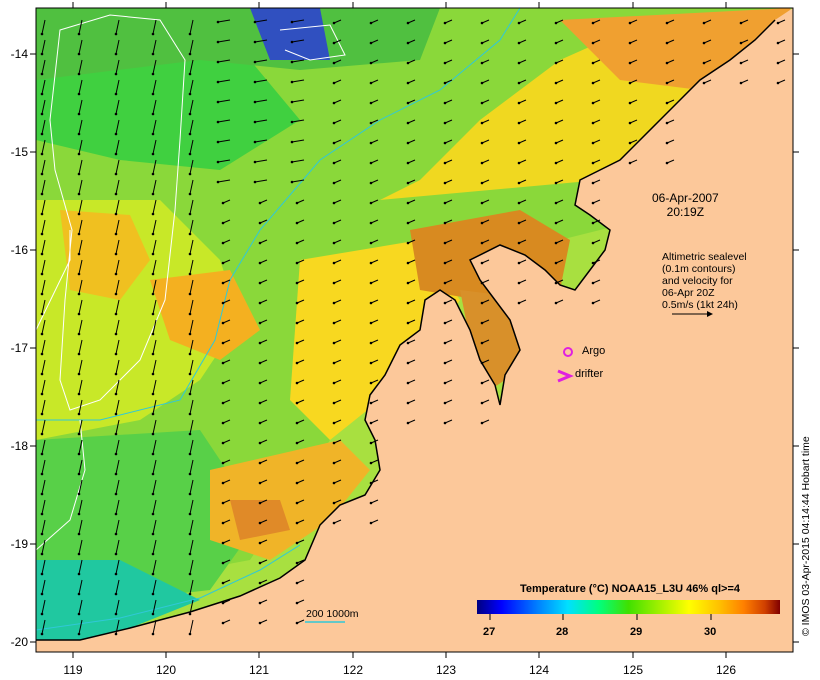  What do you see at coordinates (259, 670) in the screenshot?
I see `lon-label: 121` at bounding box center [259, 670].